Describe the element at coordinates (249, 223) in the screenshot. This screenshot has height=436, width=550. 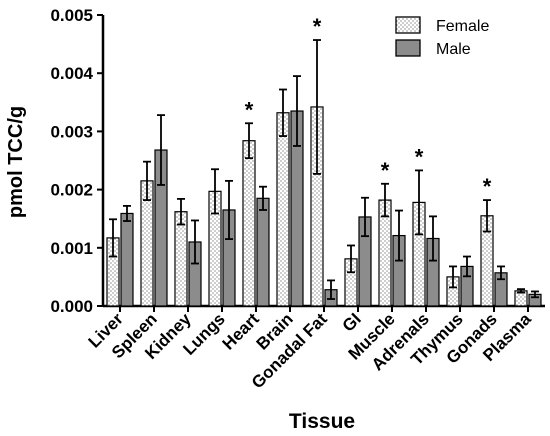
I see `bar-female-heart` at that location.